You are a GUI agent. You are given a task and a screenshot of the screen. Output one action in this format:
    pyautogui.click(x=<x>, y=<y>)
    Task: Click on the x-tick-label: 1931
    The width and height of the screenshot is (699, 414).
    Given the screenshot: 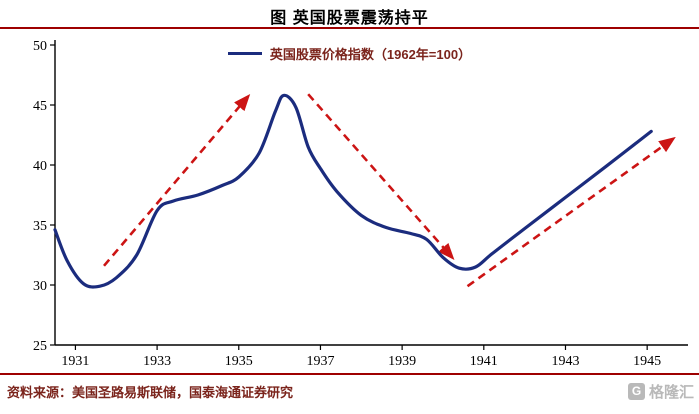 What is the action you would take?
    pyautogui.click(x=75, y=361)
    